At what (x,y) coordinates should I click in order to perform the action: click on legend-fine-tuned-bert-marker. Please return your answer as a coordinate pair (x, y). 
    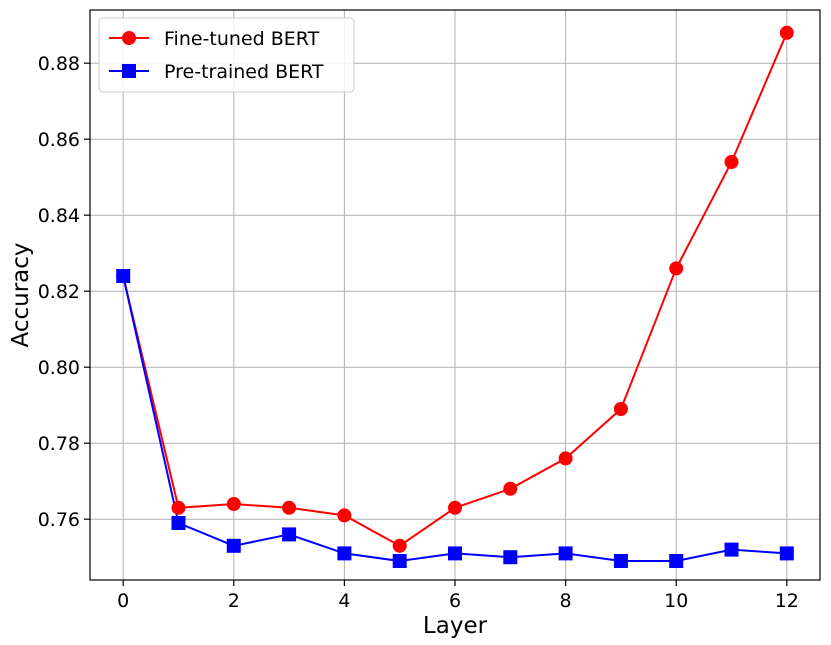
    Looking at the image, I should click on (129, 38).